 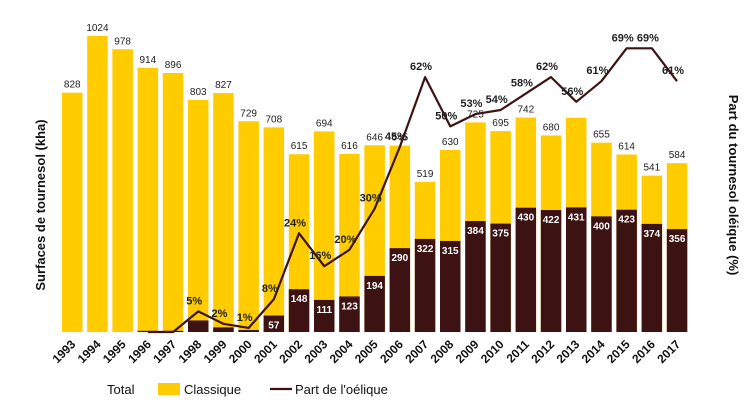 I want to click on label-oleique-2016: 374, so click(x=652, y=234).